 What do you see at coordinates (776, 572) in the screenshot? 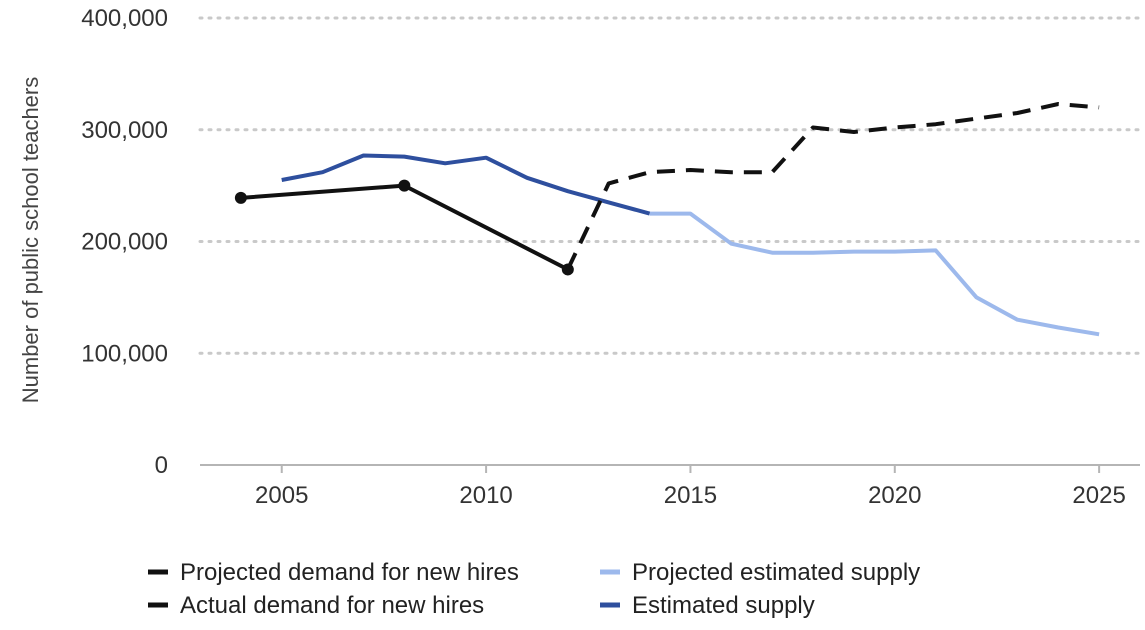
I see `legend-label: Projected estimated supply` at bounding box center [776, 572].